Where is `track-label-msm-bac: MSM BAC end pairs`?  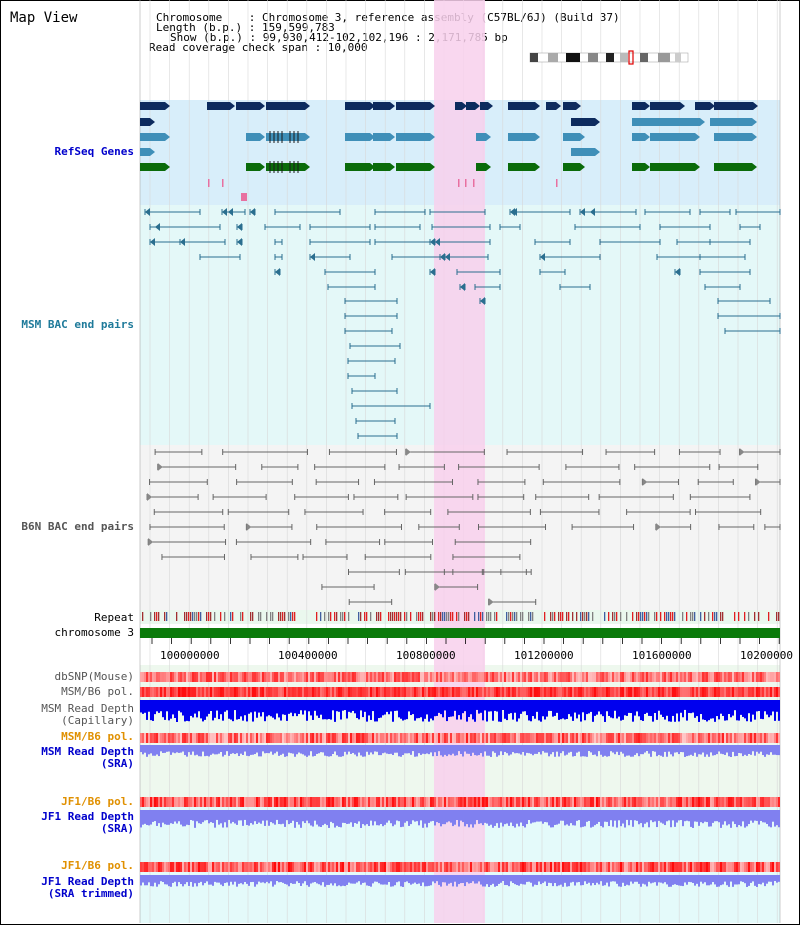
track-label-msm-bac: MSM BAC end pairs is located at coordinates (77, 324).